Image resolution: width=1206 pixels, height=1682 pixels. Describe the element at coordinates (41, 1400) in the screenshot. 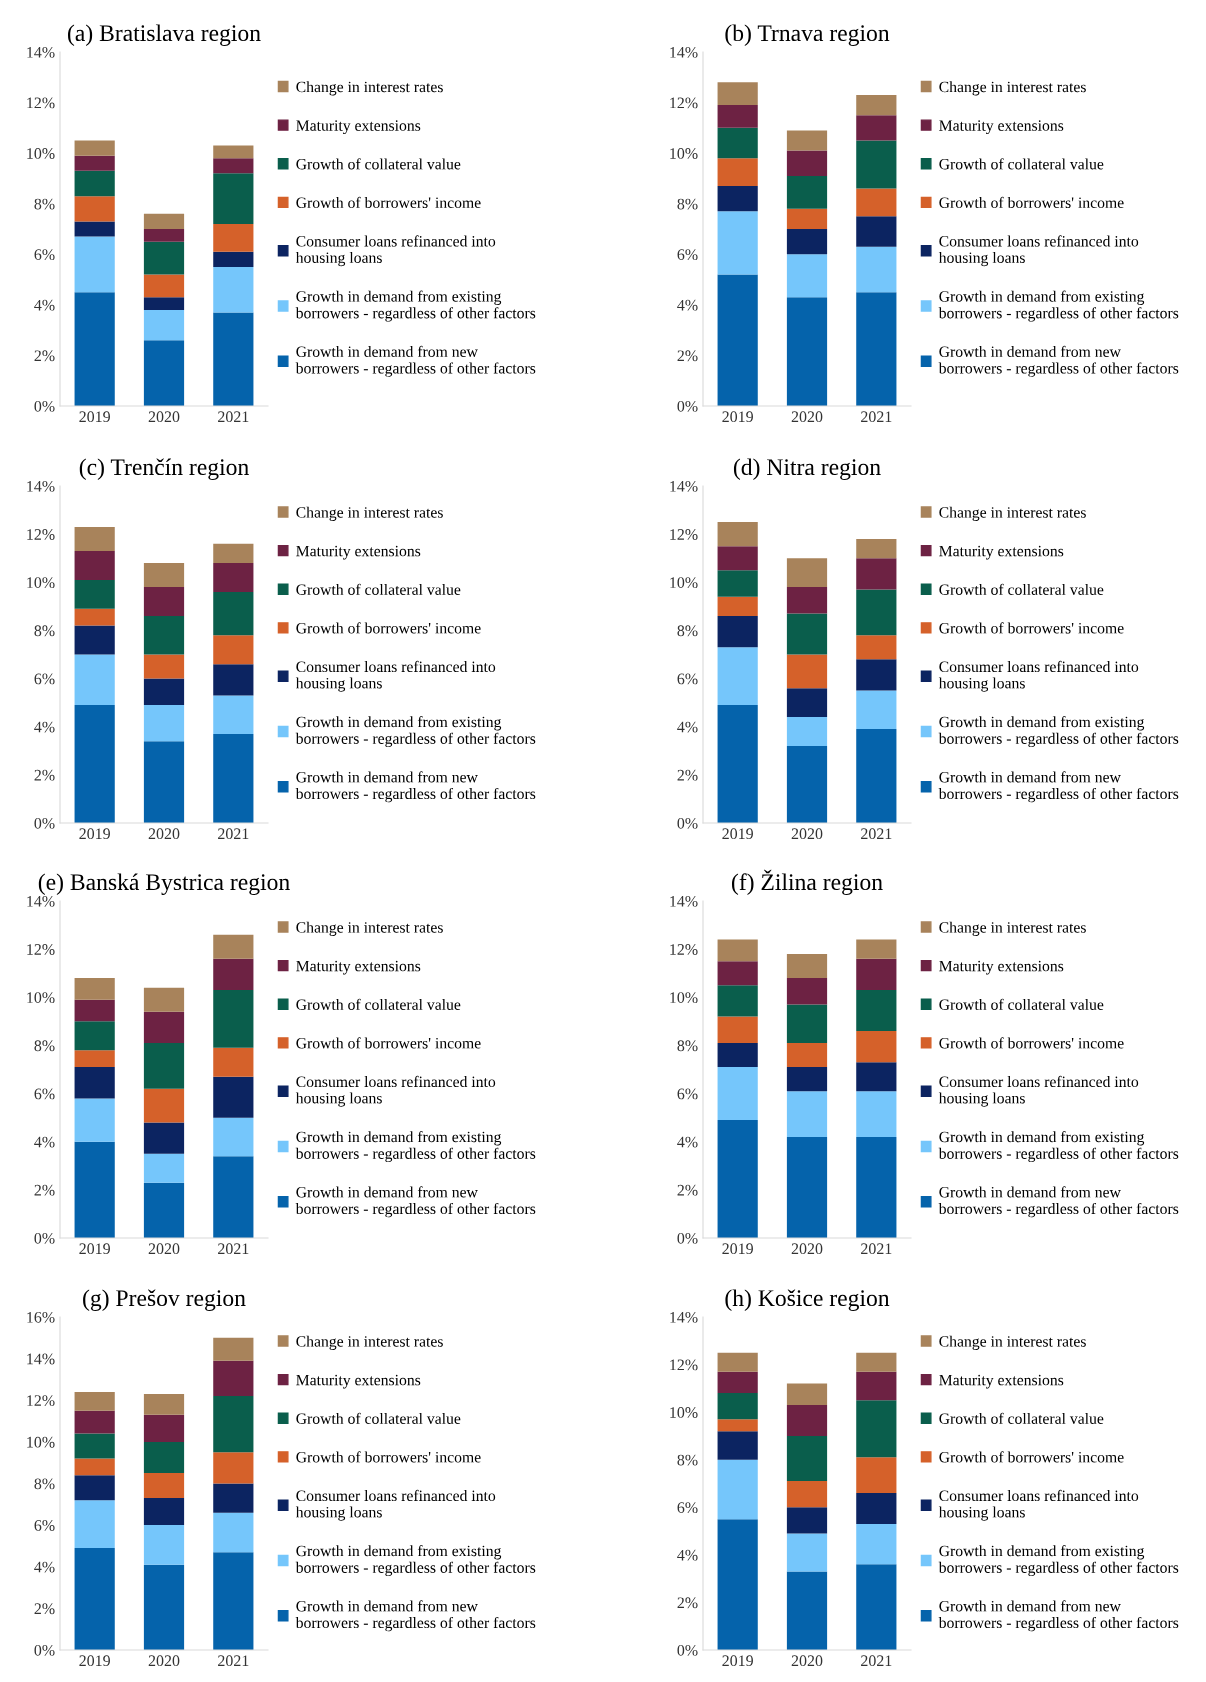

I see `y-tick-label: 12%` at that location.